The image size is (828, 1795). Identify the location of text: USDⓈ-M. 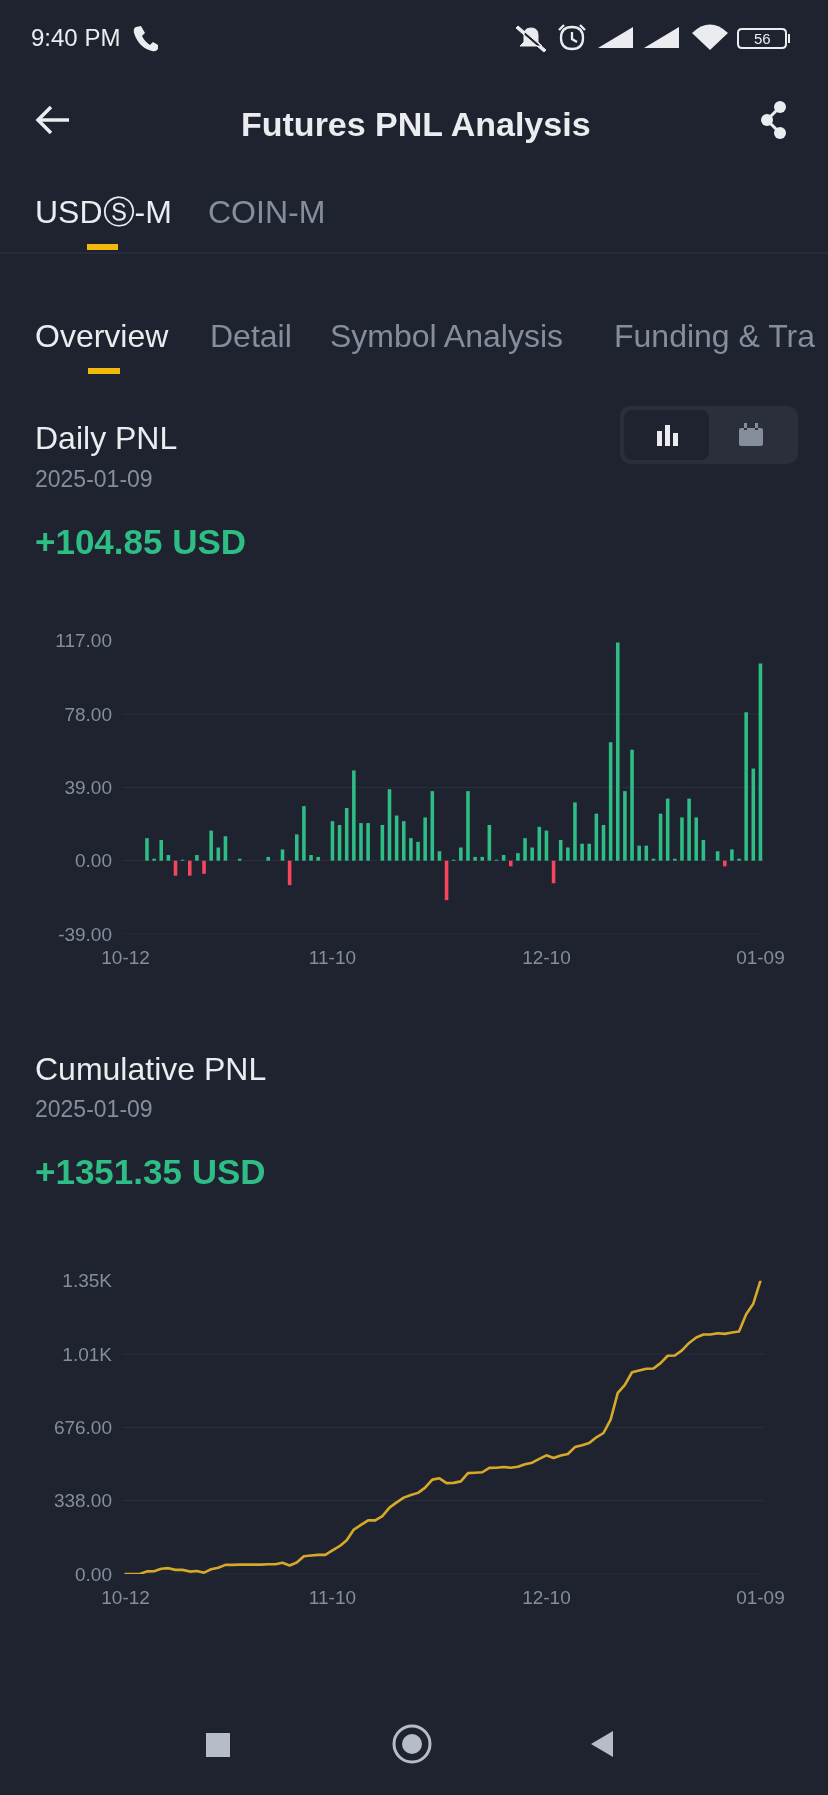
(103, 212).